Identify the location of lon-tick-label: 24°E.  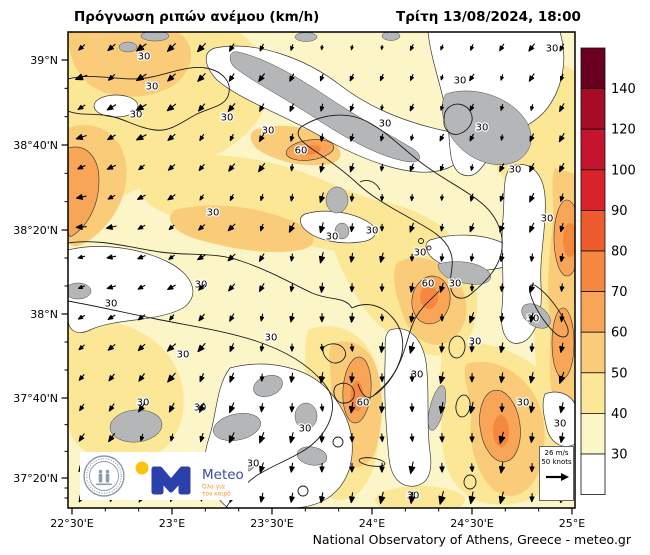
(372, 523).